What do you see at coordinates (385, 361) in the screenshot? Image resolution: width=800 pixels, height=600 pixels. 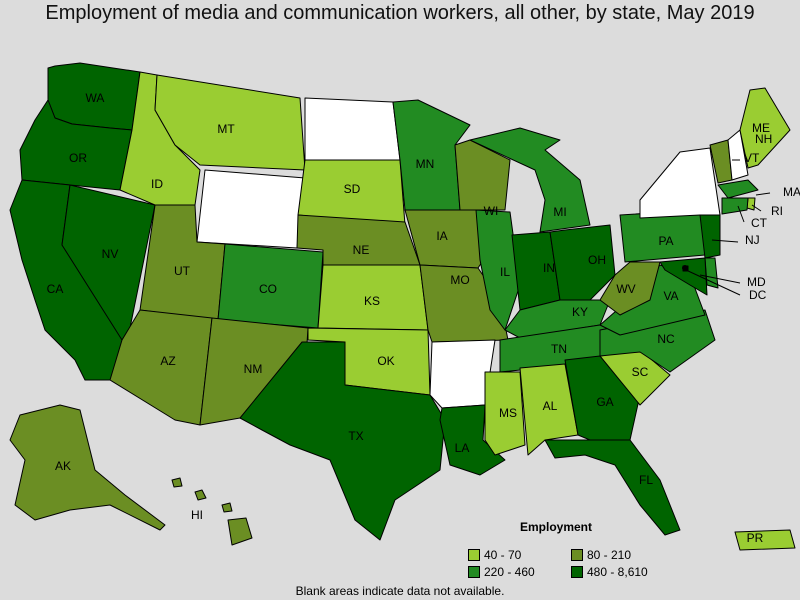 I see `state-label-ok: OK` at bounding box center [385, 361].